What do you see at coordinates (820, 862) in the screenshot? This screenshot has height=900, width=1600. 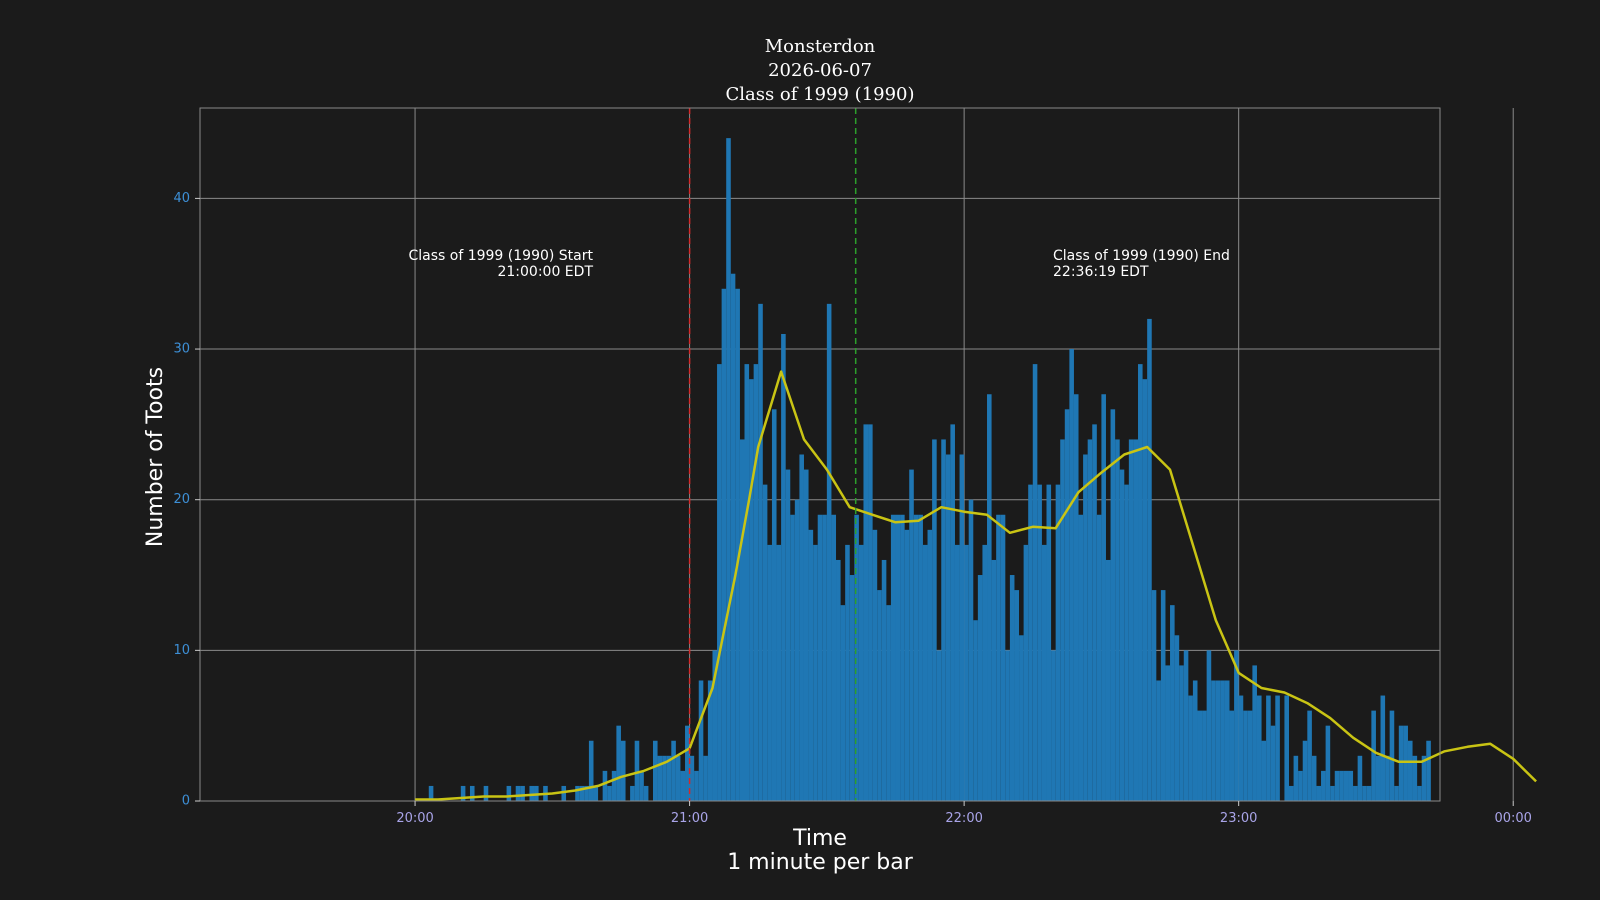 I see `x-axis-sublabel: 1 minute per bar` at bounding box center [820, 862].